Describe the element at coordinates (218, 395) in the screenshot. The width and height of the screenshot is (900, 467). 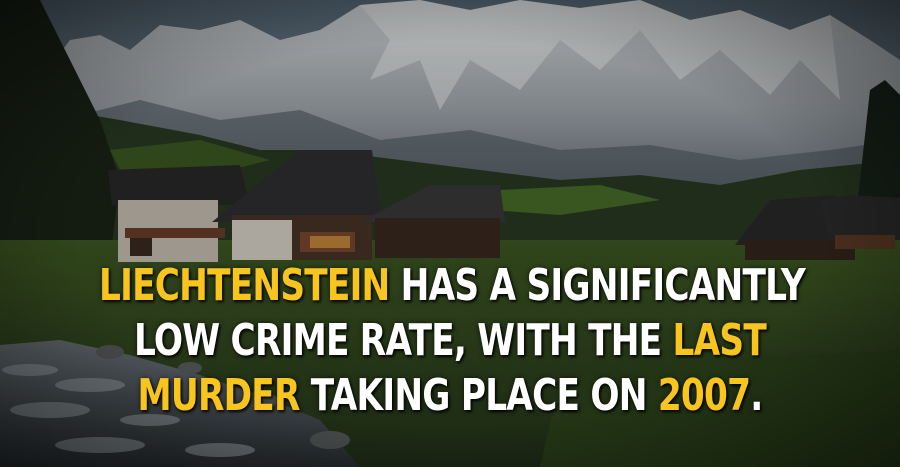
I see `highlight-murder: MURDER` at that location.